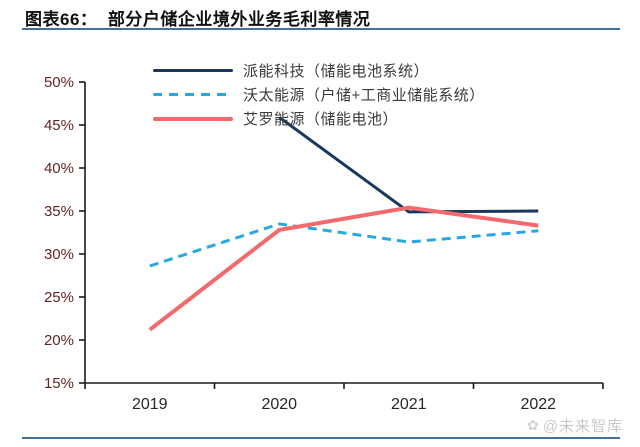 The width and height of the screenshot is (640, 447). Describe the element at coordinates (59, 211) in the screenshot. I see `y-tick-label: 35%` at that location.